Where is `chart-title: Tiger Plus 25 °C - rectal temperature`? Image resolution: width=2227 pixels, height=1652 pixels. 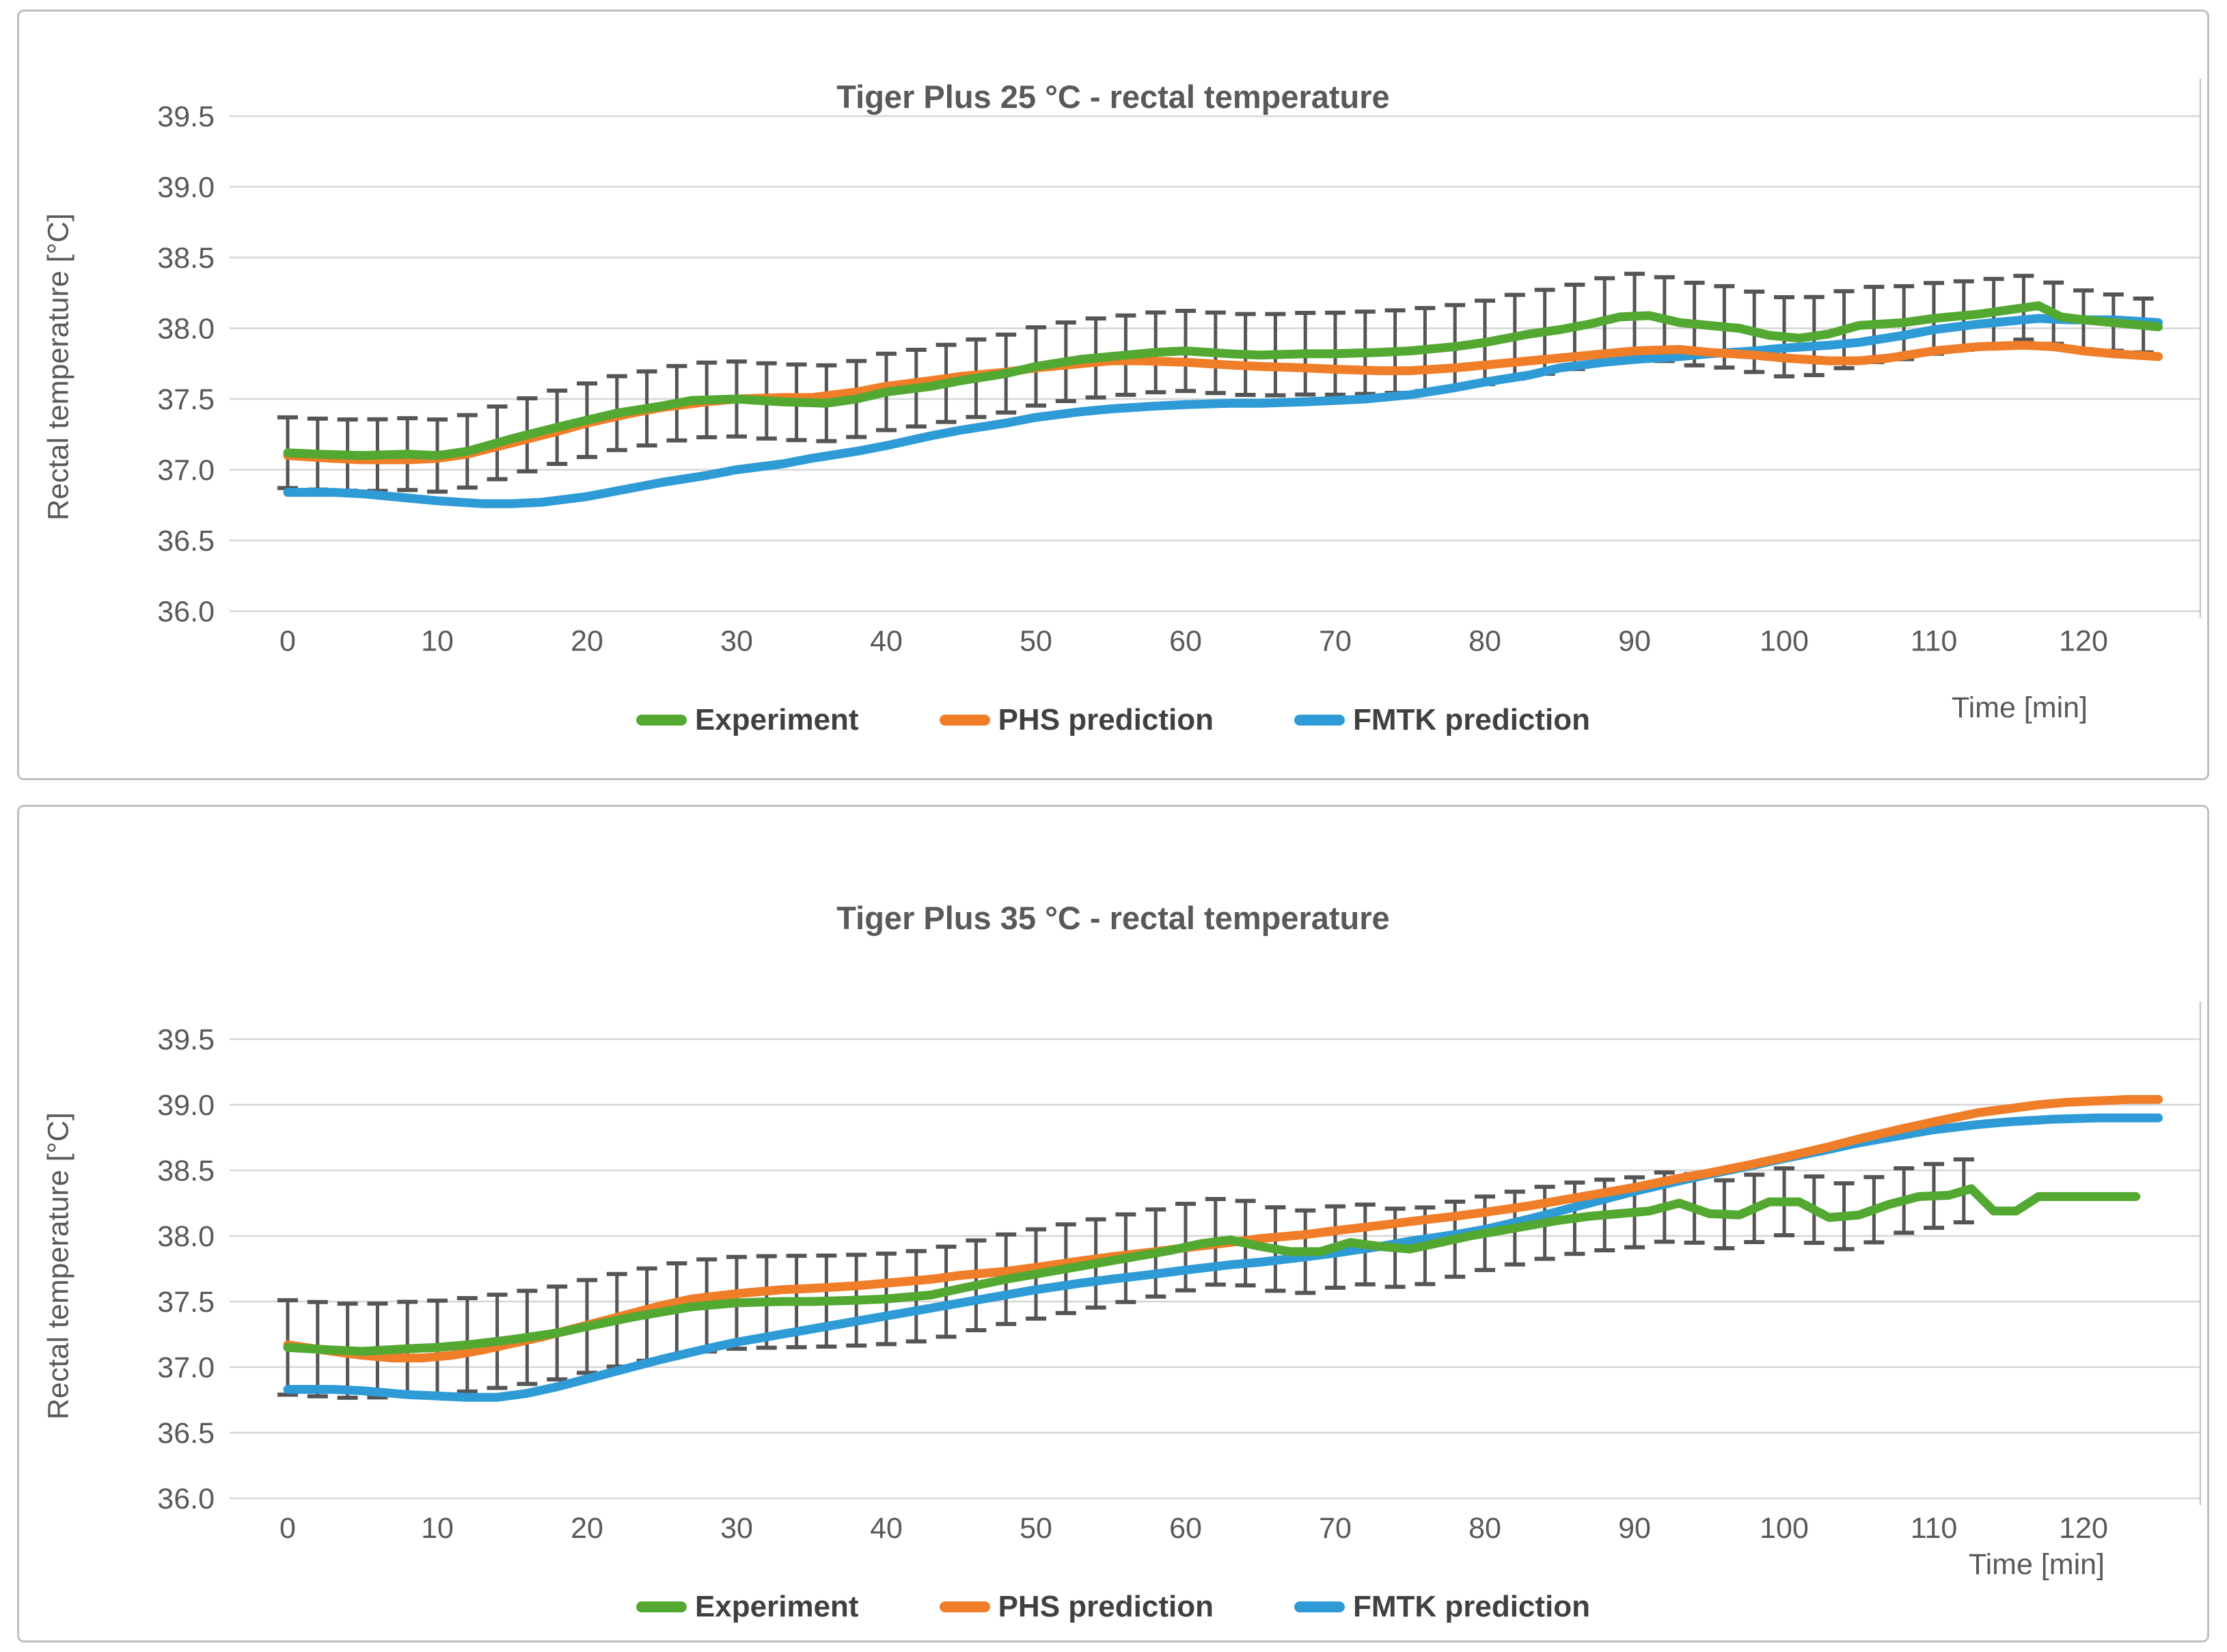
chart-title: Tiger Plus 25 °C - rectal temperature is located at coordinates (1113, 97).